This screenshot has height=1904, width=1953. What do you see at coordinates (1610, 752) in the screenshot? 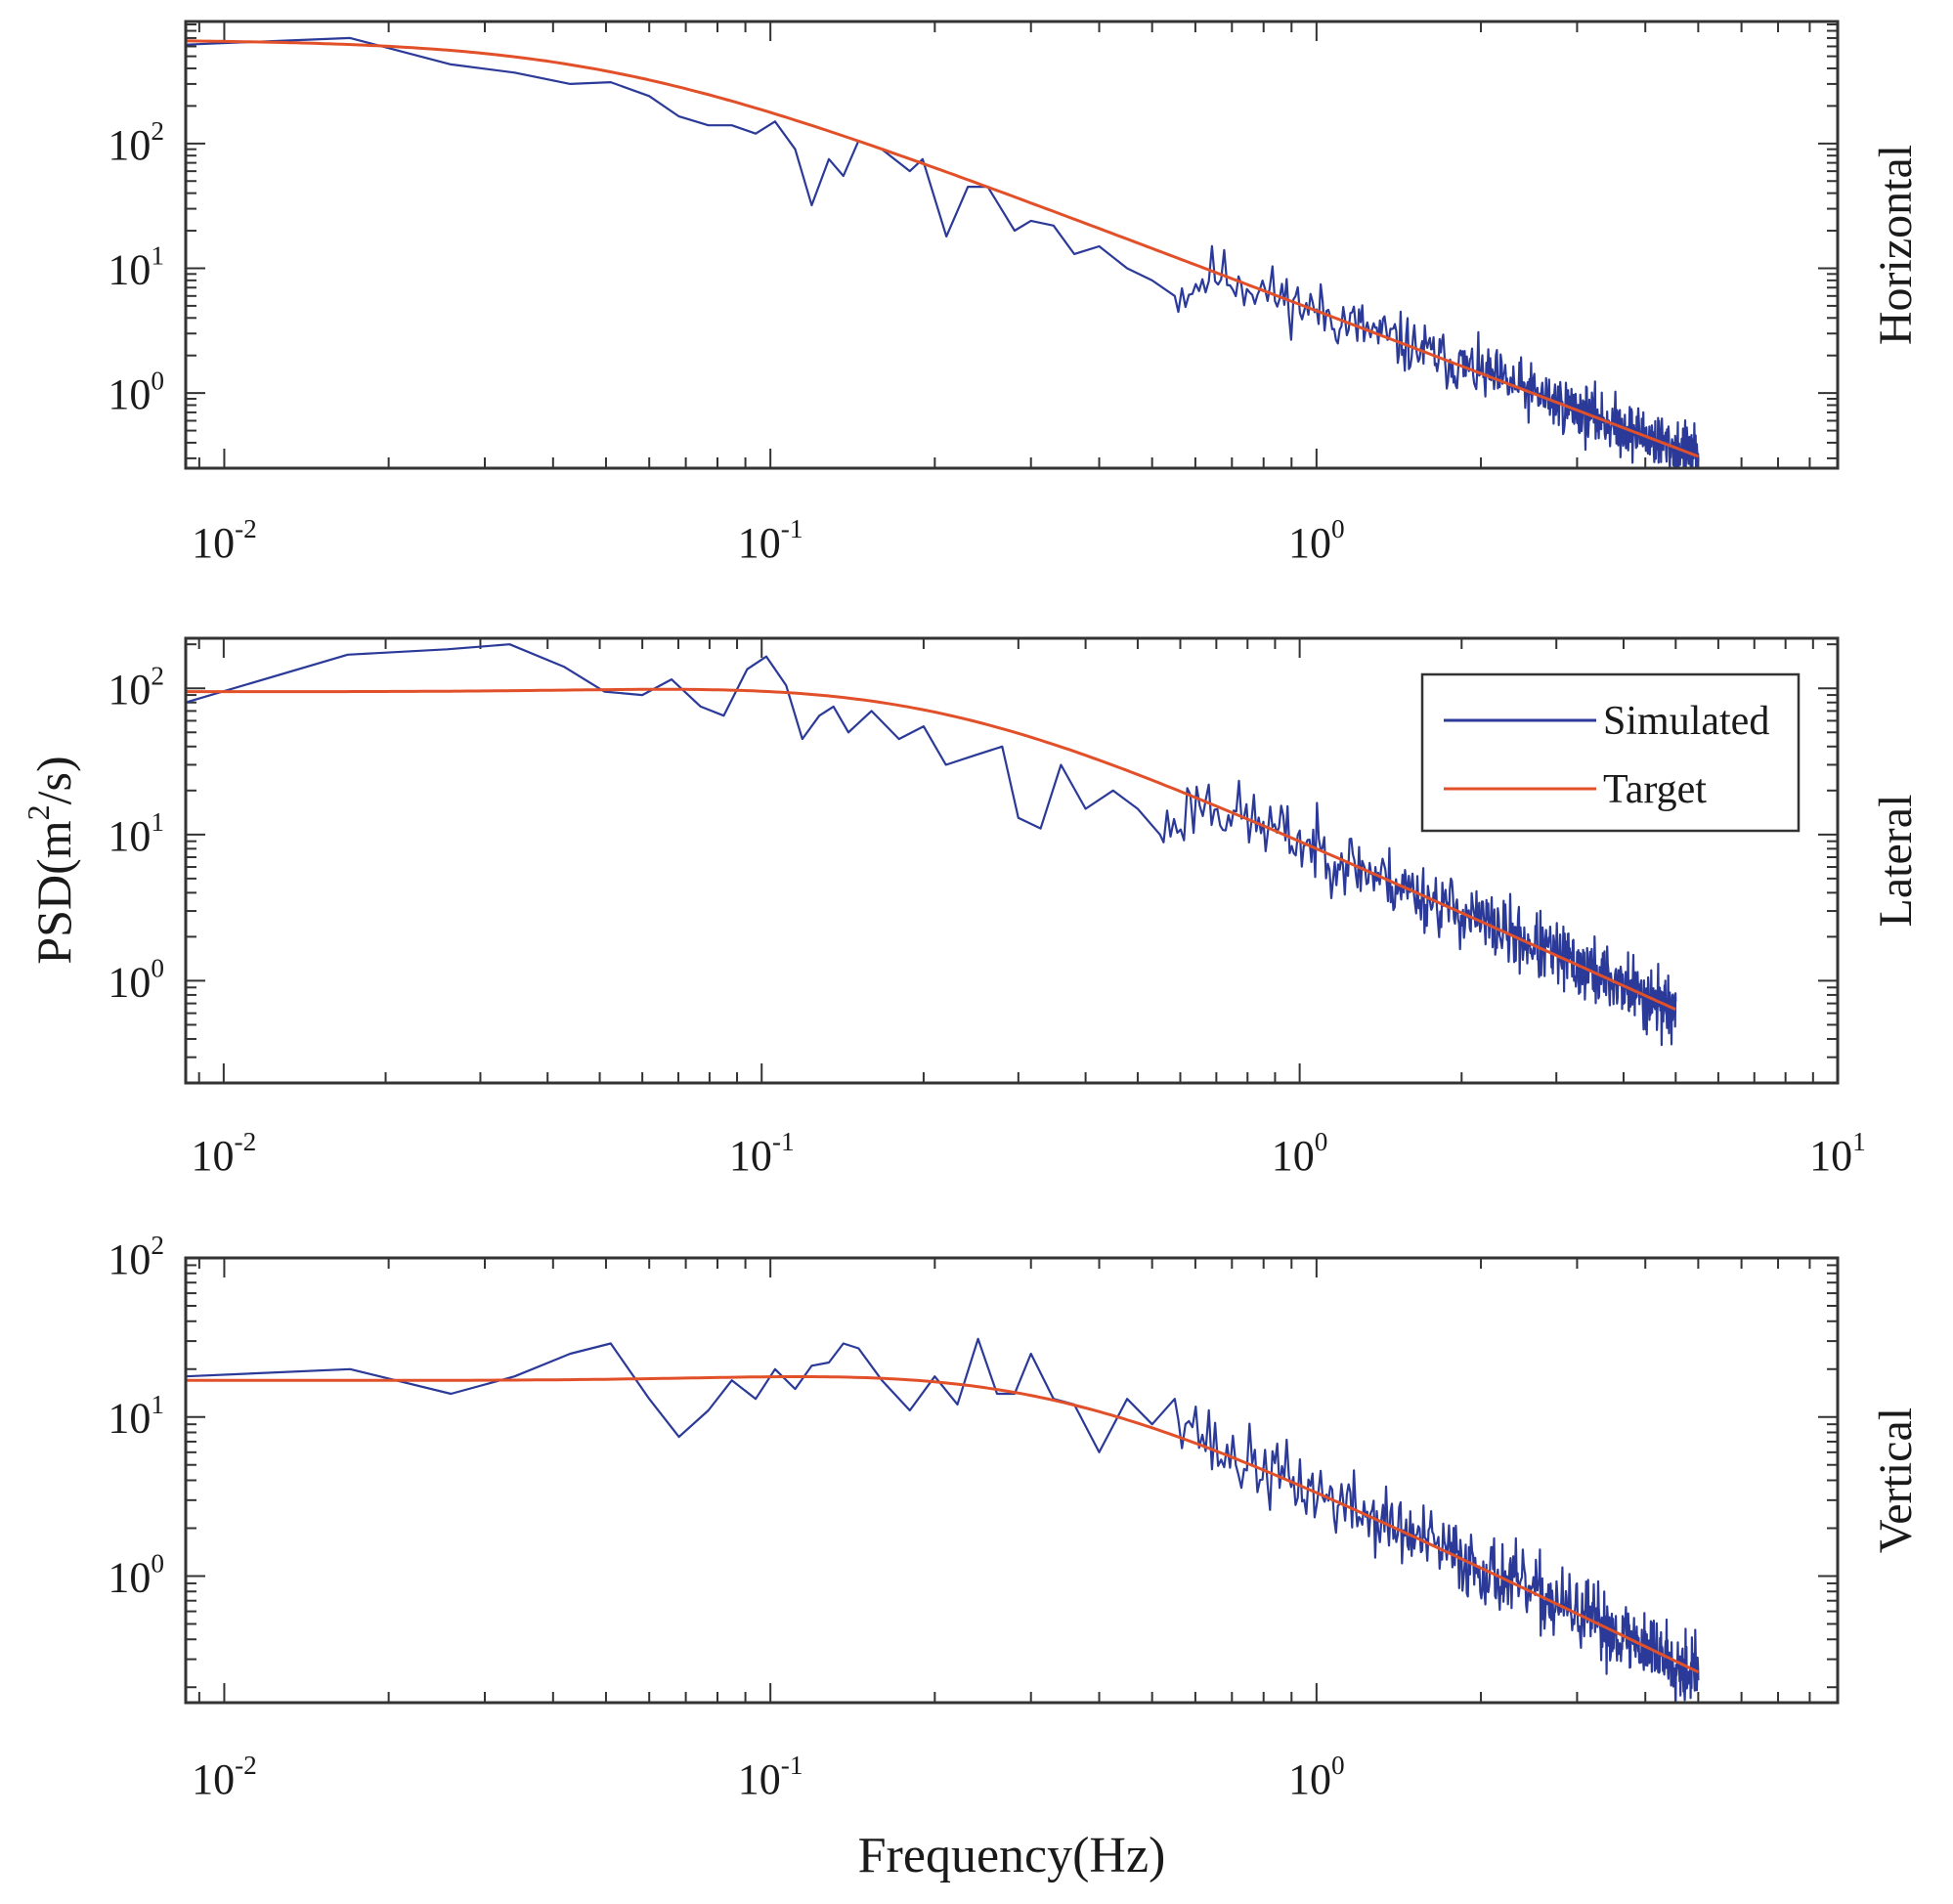
I see `legend: Simulated Target` at bounding box center [1610, 752].